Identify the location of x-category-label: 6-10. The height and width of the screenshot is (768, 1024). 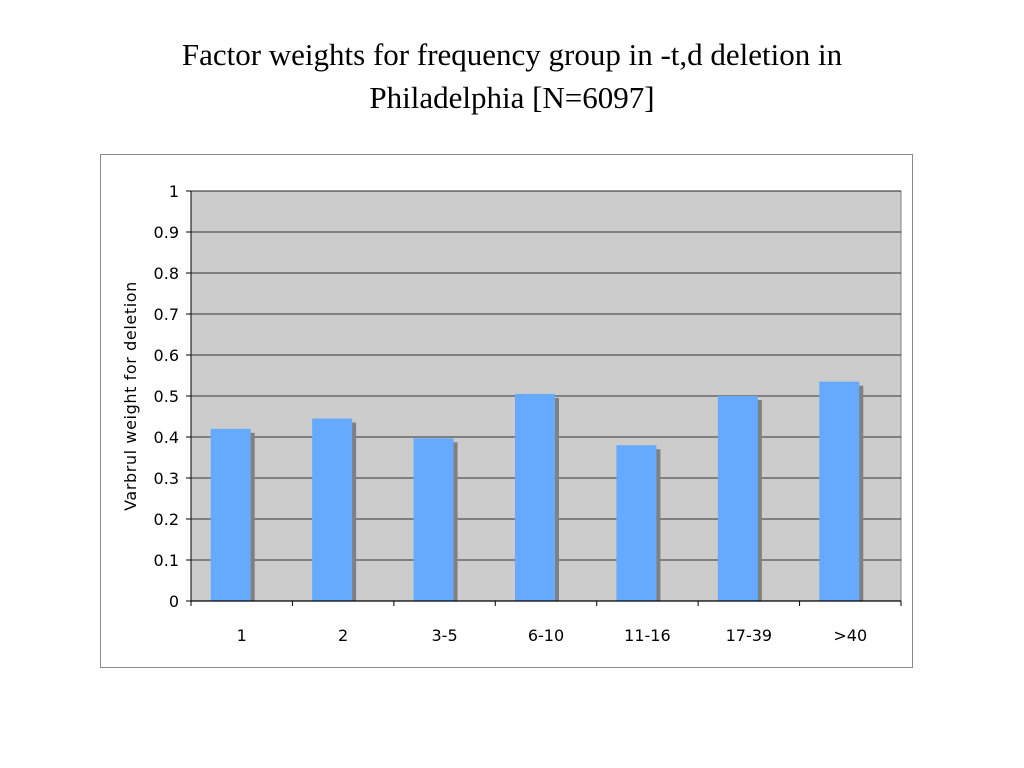
(546, 635).